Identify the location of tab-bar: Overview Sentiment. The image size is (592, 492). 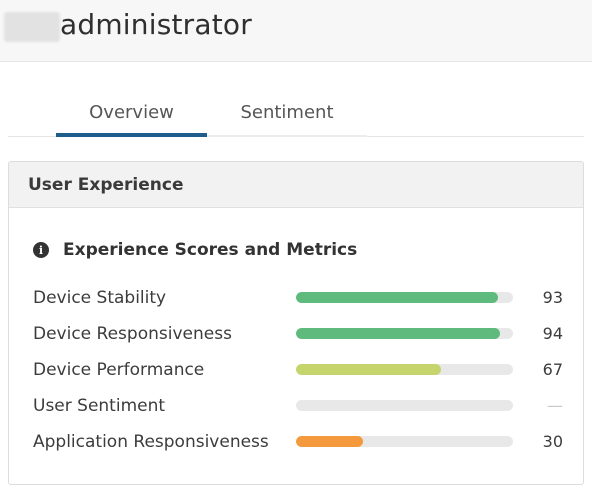
(296, 113).